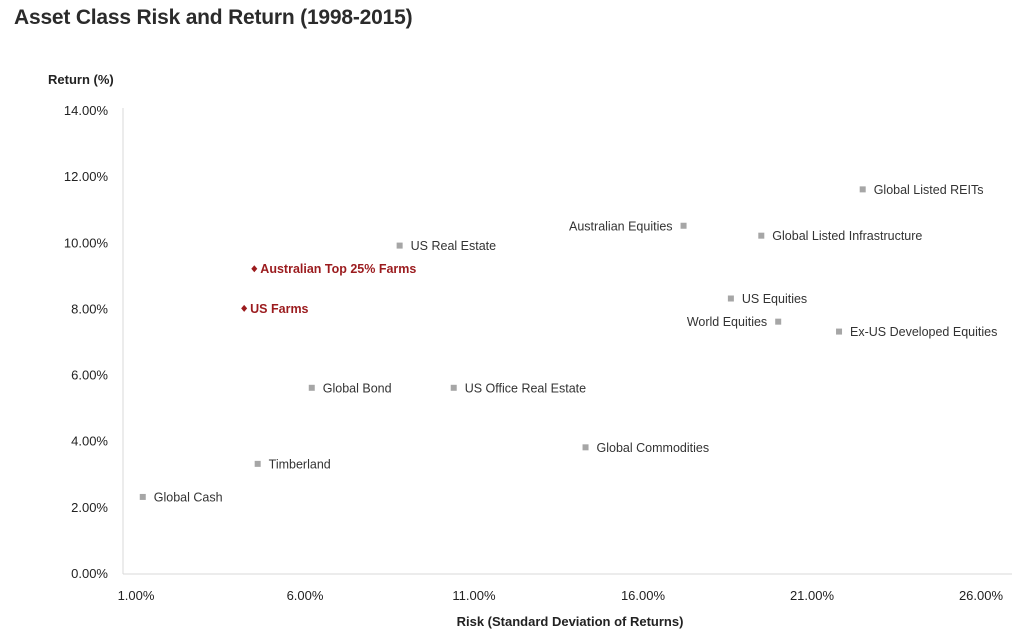 The image size is (1024, 639). What do you see at coordinates (89, 375) in the screenshot?
I see `y-tick-label: 6.00%` at bounding box center [89, 375].